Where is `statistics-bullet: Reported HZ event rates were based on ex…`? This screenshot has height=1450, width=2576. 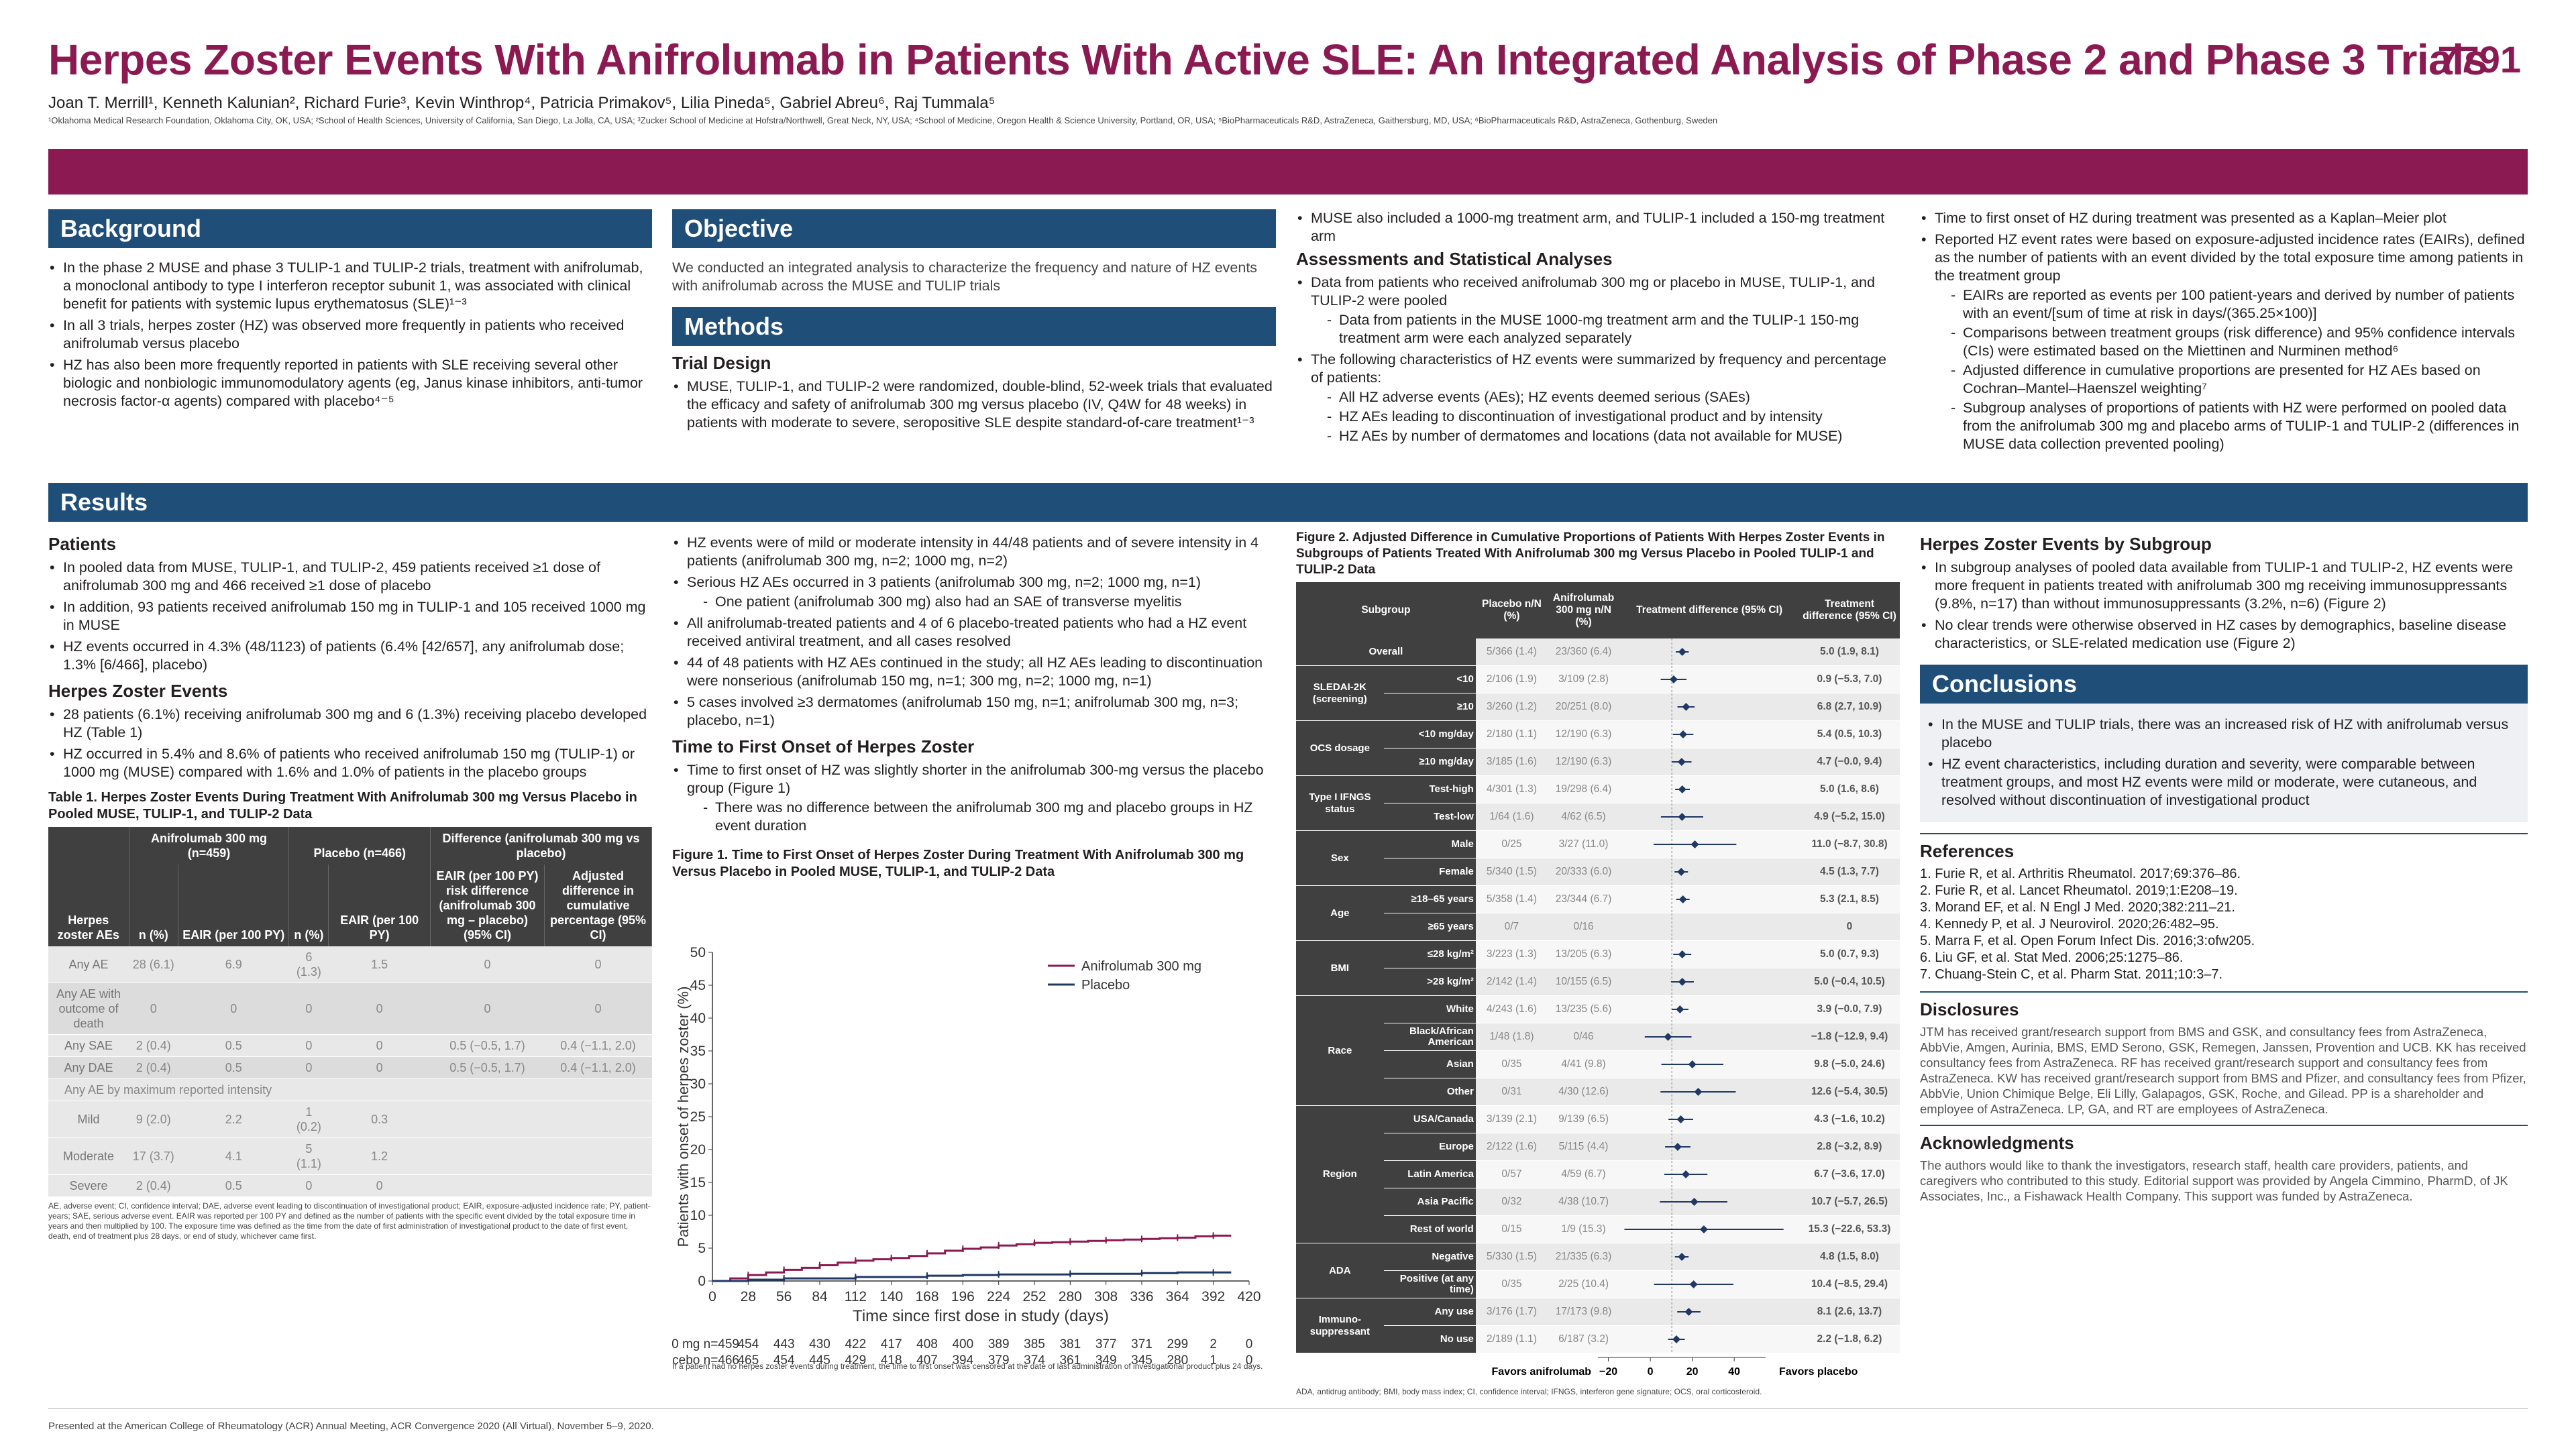
statistics-bullet: Reported HZ event rates were based on ex… is located at coordinates (2224, 342).